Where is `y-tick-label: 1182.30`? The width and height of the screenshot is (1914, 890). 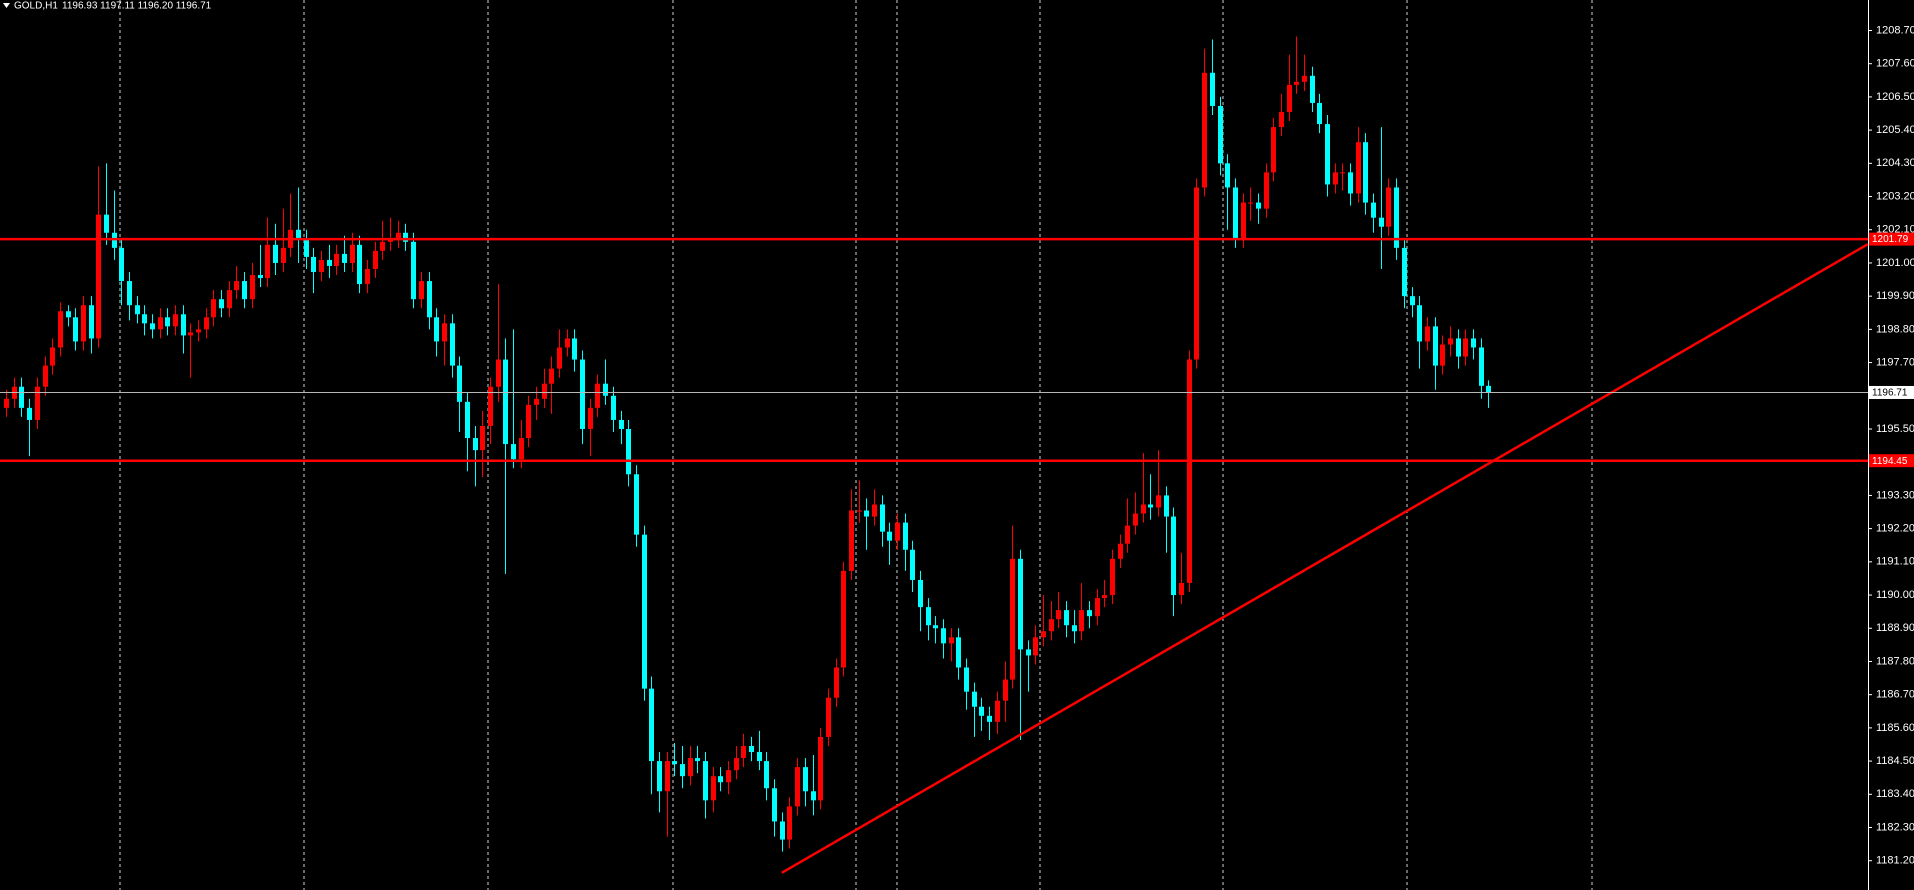
y-tick-label: 1182.30 is located at coordinates (1895, 827).